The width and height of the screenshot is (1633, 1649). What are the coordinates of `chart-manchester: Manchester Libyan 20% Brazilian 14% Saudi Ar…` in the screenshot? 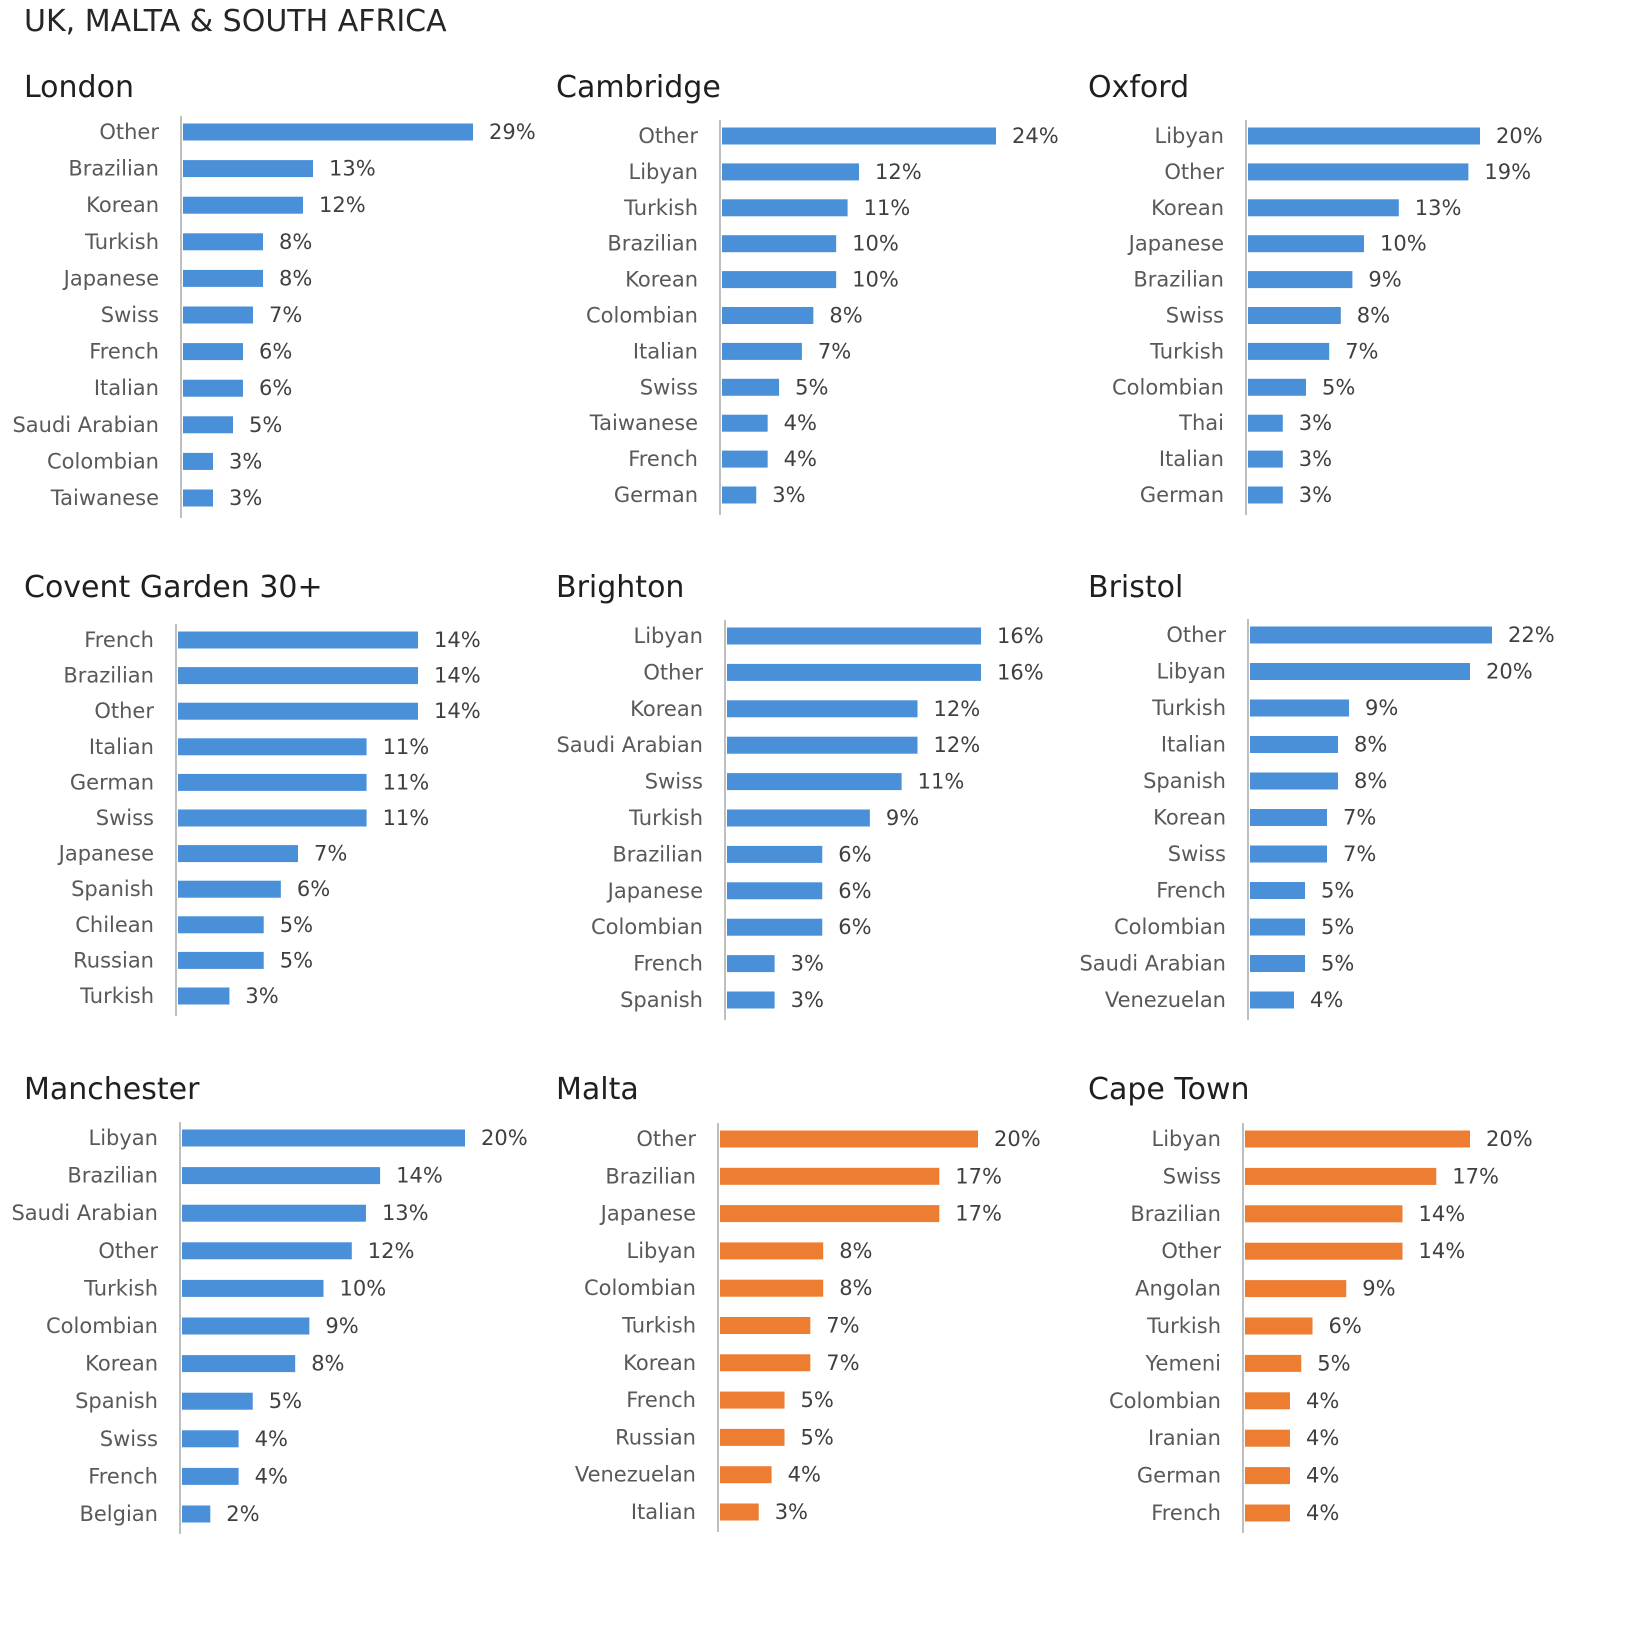 It's located at (282, 1312).